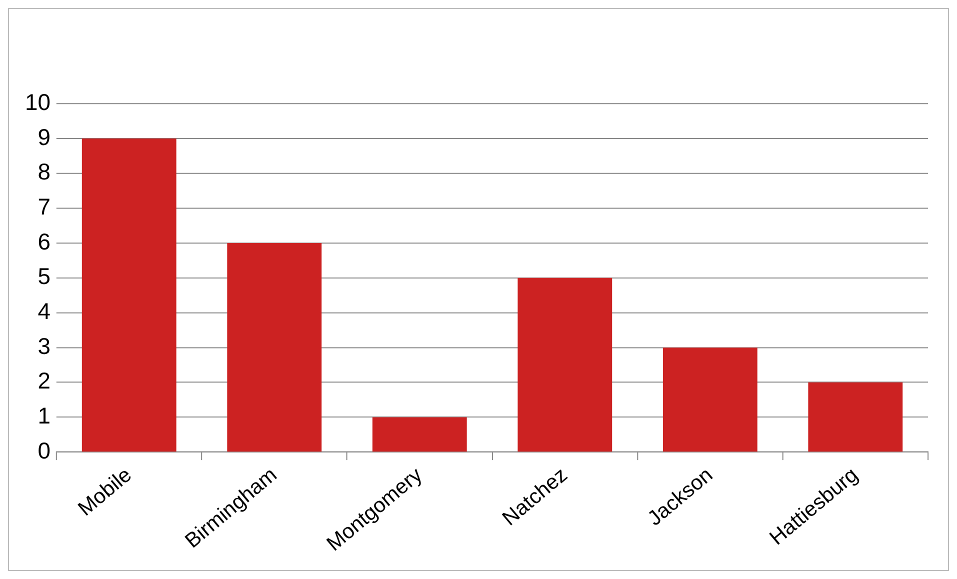 The image size is (957, 579). Describe the element at coordinates (44, 276) in the screenshot. I see `y-tick-label: 5` at that location.